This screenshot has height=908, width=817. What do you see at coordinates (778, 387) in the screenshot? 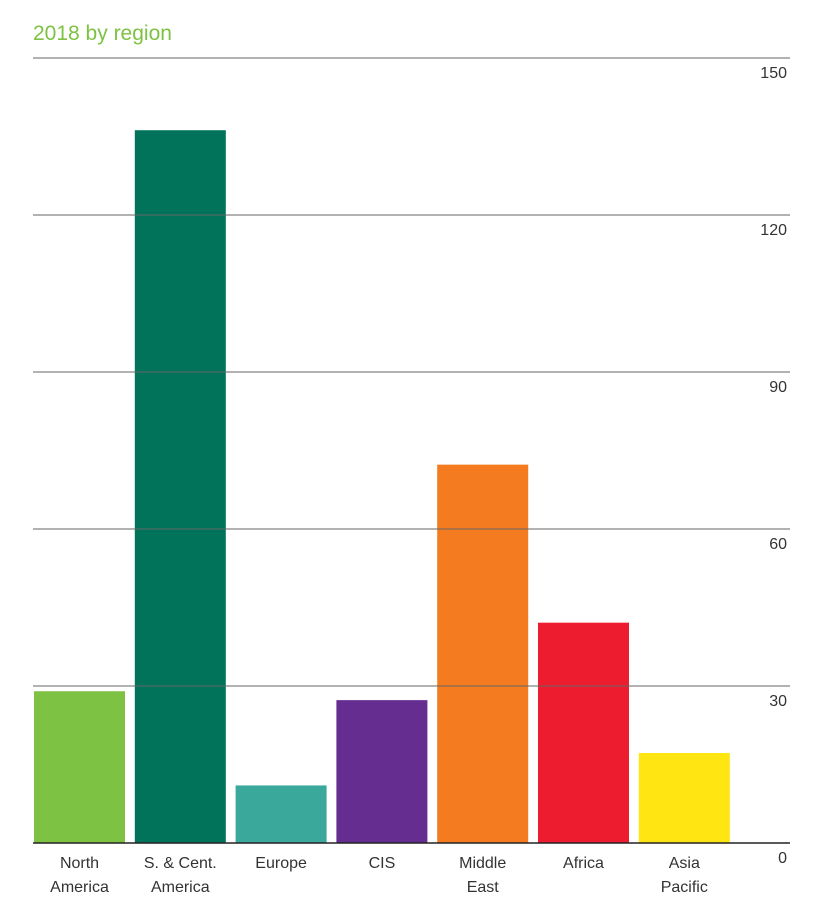
I see `y-tick-label: 90` at bounding box center [778, 387].